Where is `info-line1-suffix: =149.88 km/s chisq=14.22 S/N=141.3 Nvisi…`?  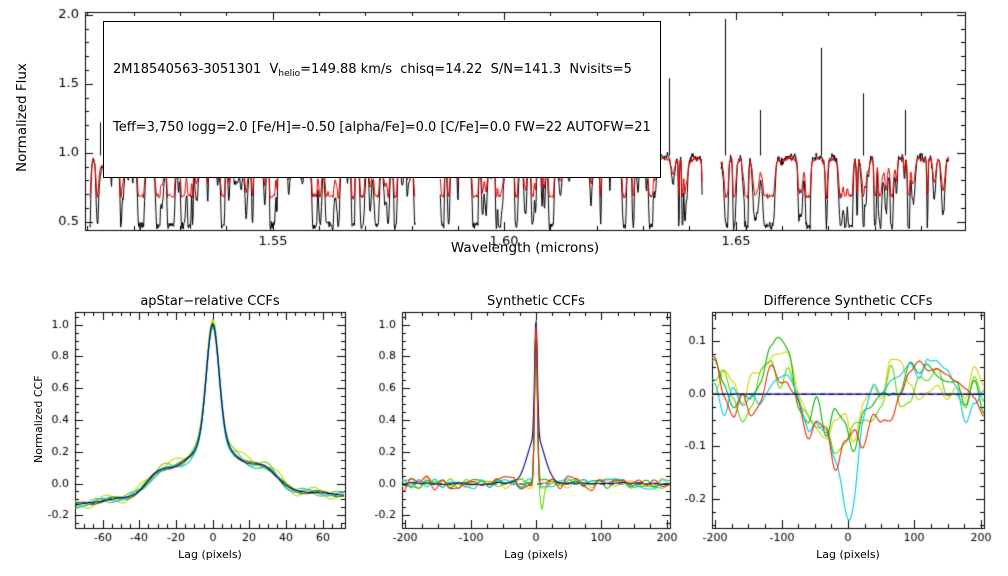 info-line1-suffix: =149.88 km/s chisq=14.22 S/N=141.3 Nvisi… is located at coordinates (466, 69).